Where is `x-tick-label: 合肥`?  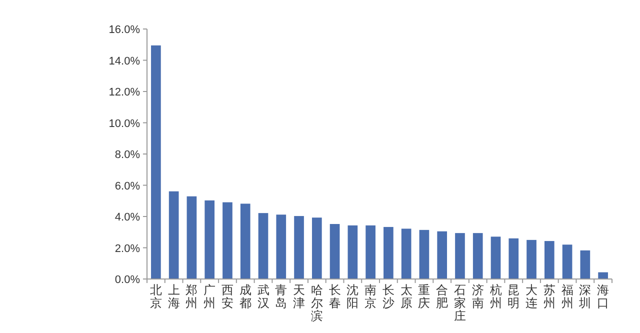 x-tick-label: 合肥 is located at coordinates (442, 296).